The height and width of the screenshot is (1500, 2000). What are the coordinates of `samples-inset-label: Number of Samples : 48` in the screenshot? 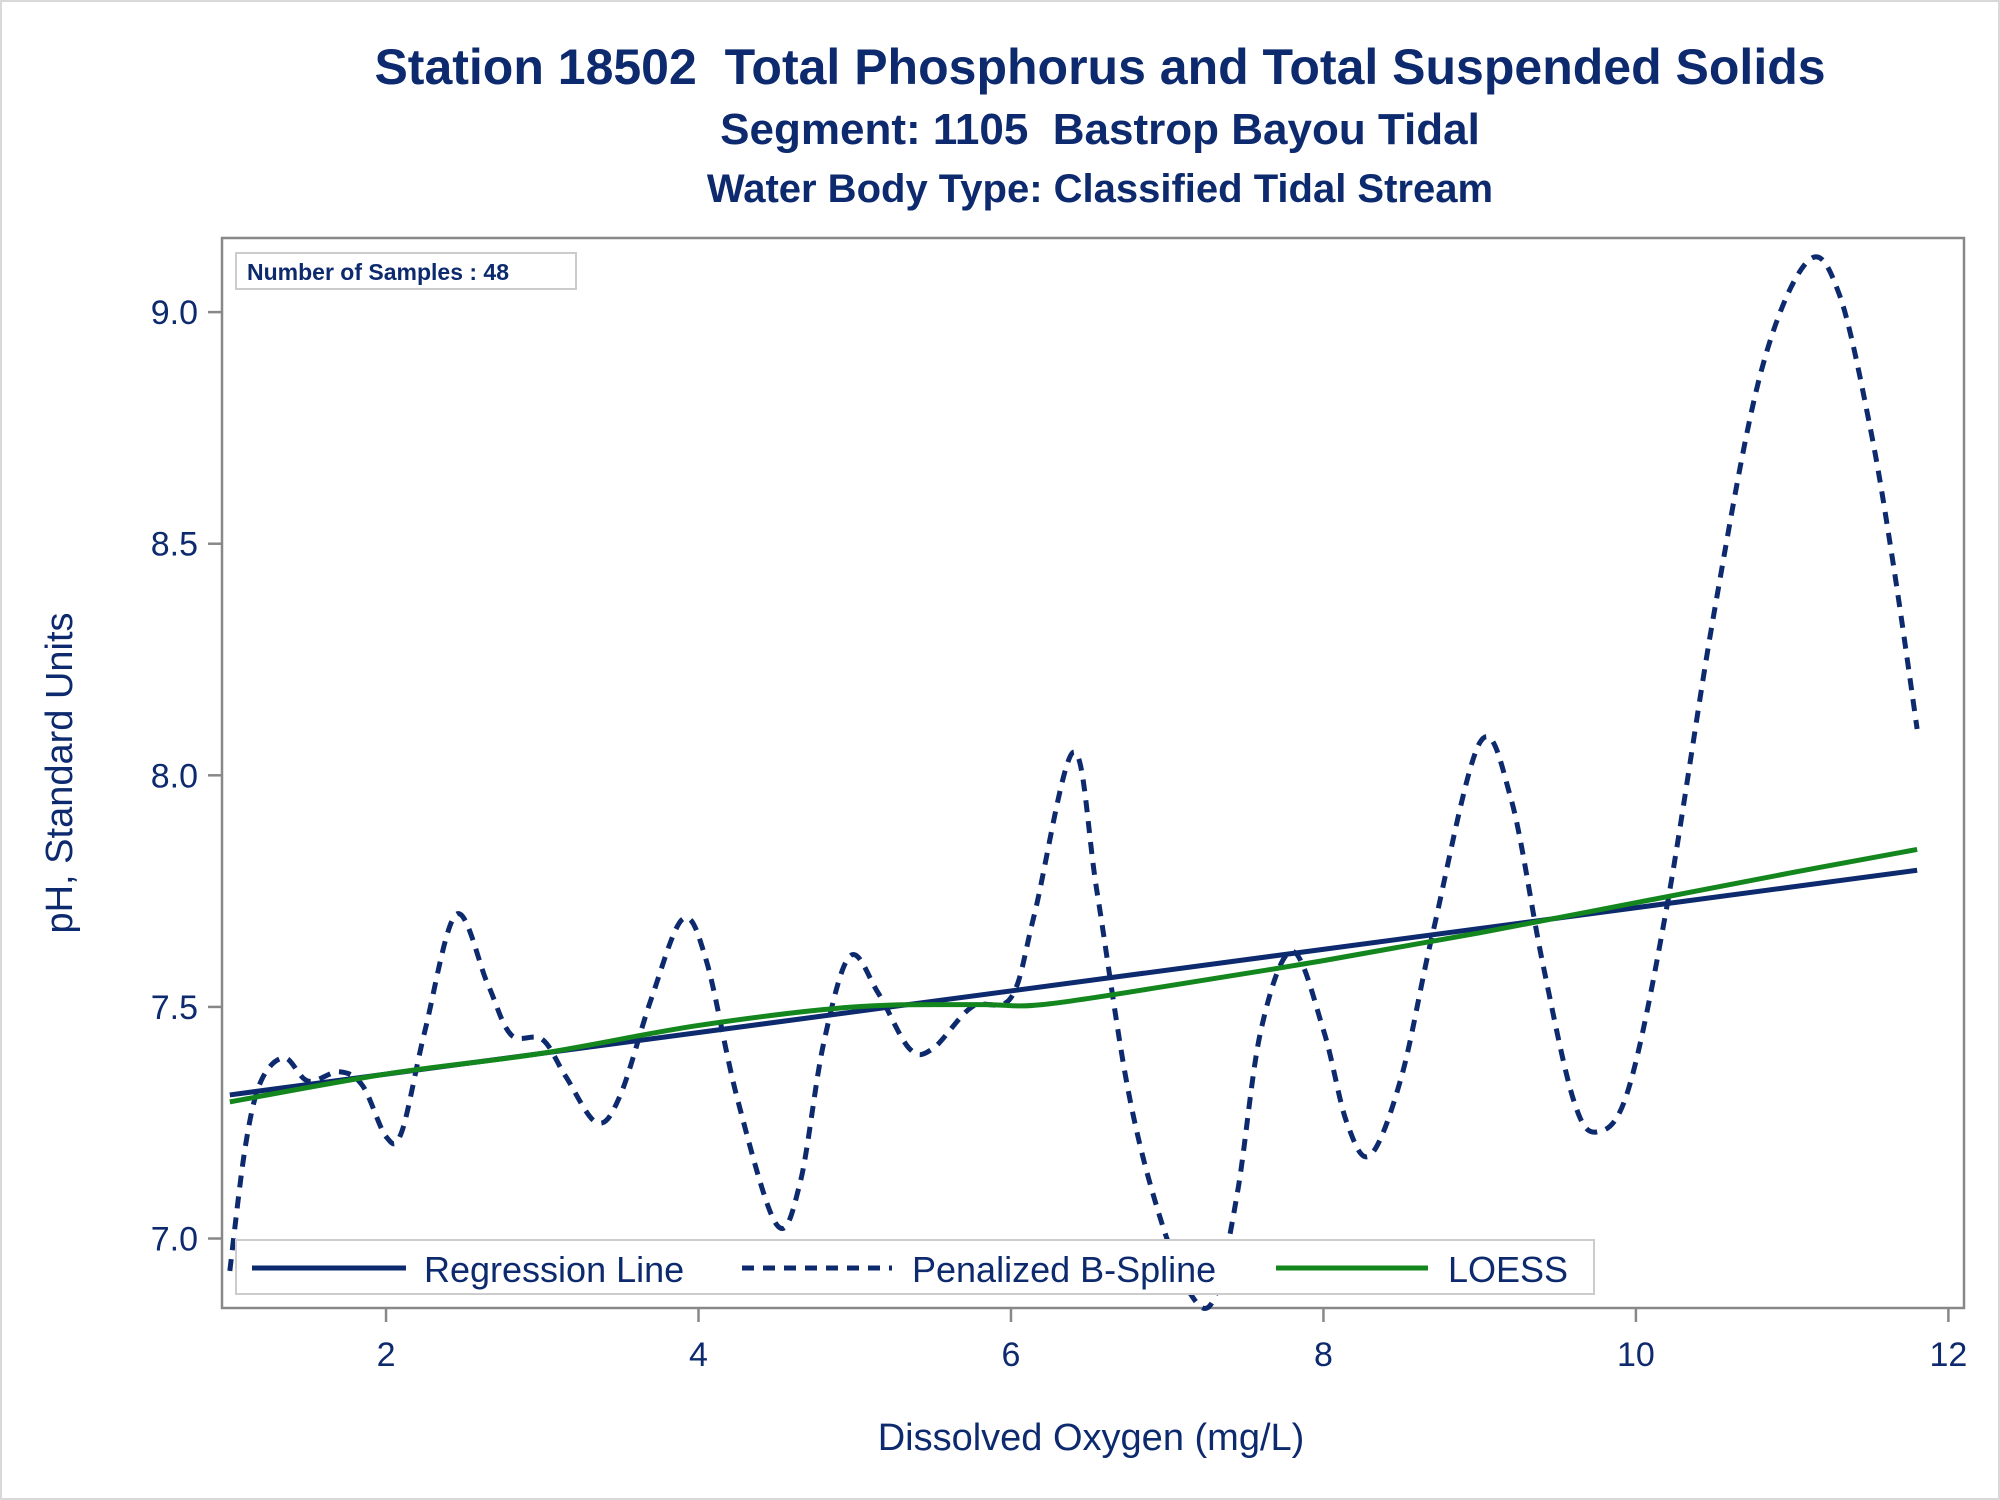 It's located at (378, 272).